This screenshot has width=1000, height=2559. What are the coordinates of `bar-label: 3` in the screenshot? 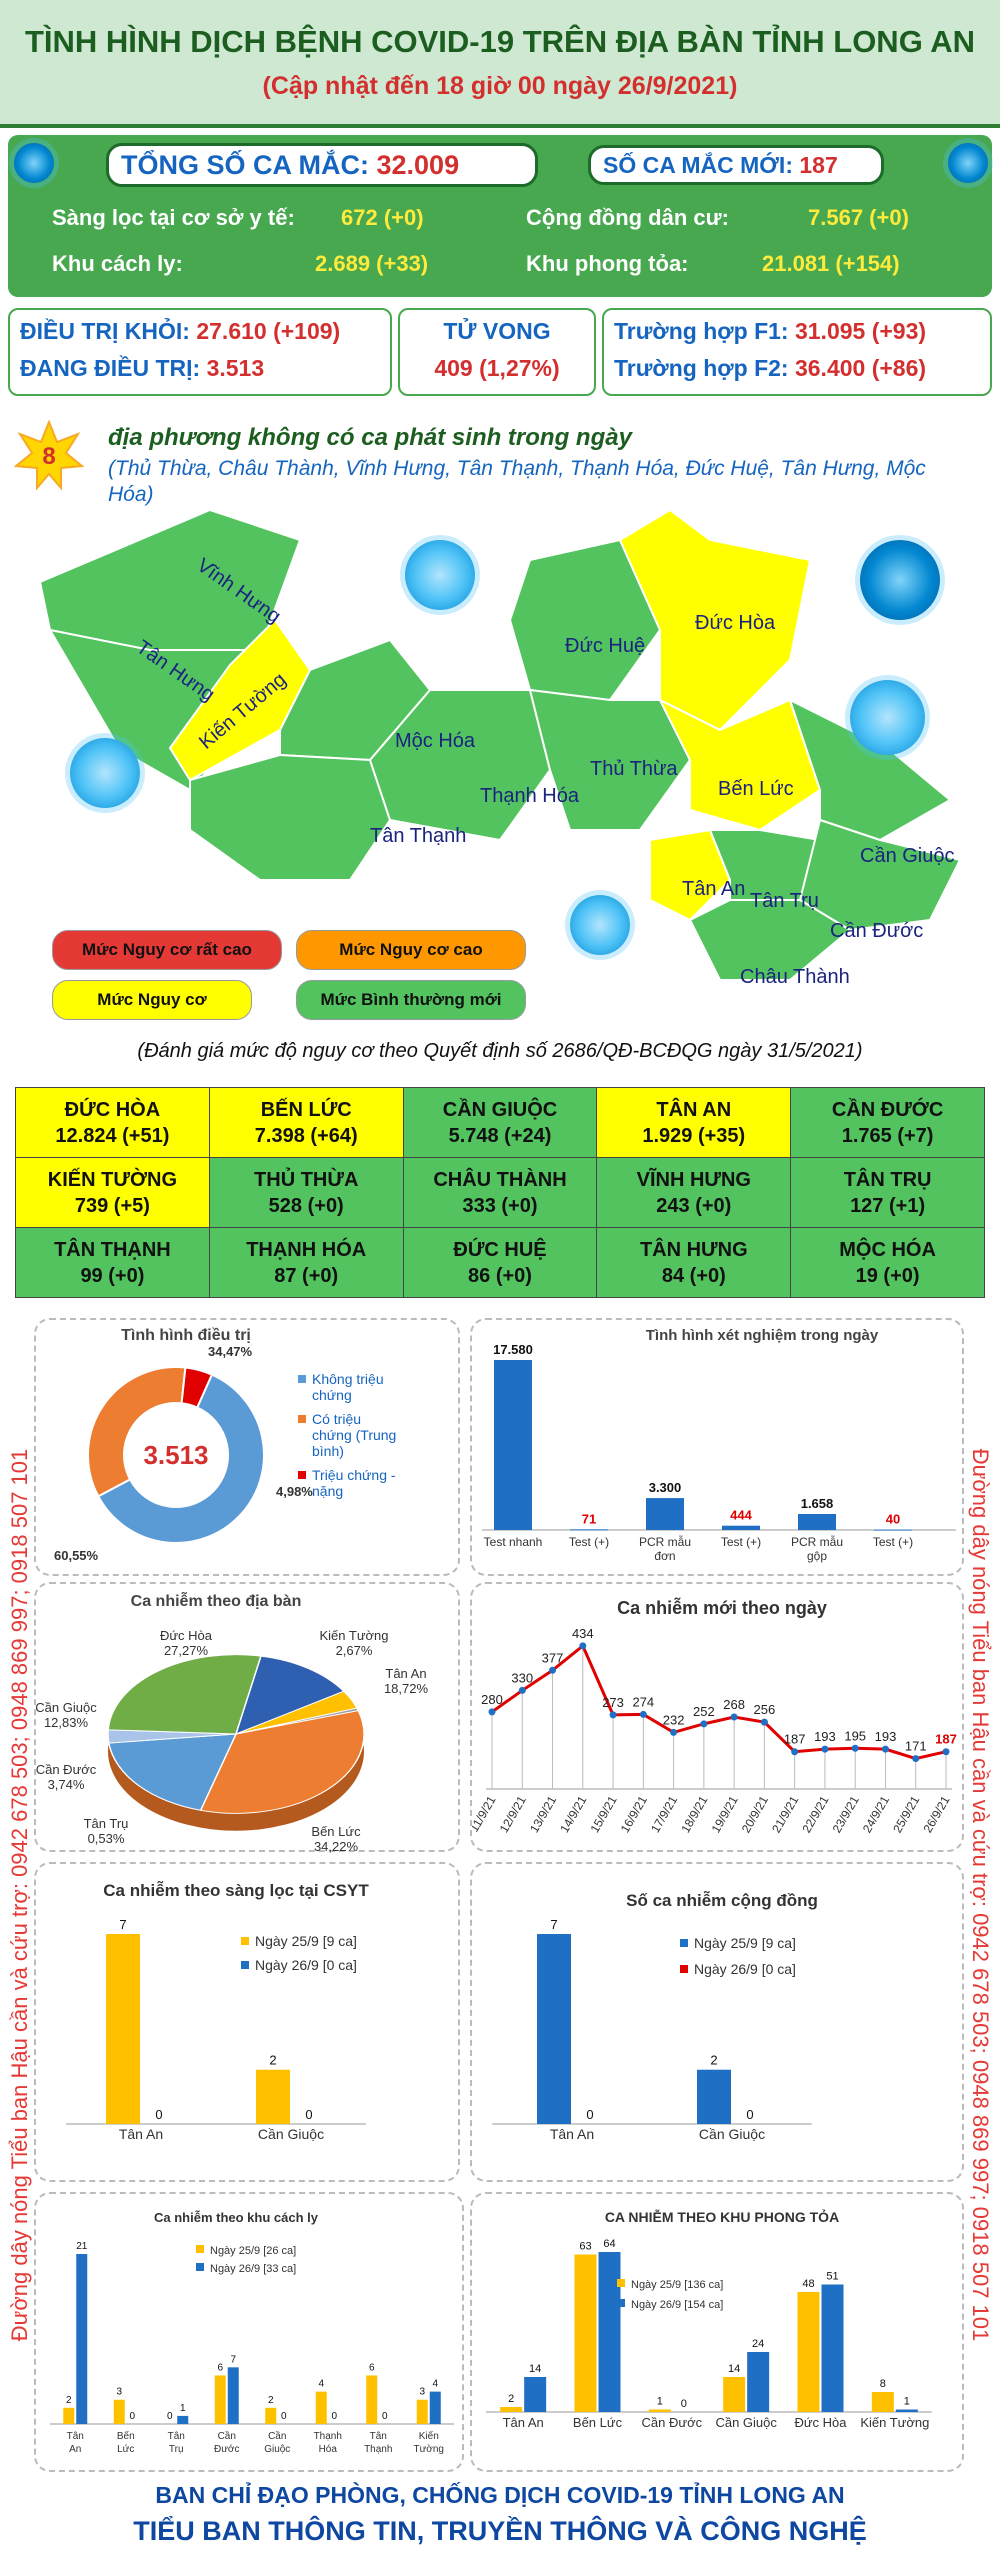 It's located at (119, 2392).